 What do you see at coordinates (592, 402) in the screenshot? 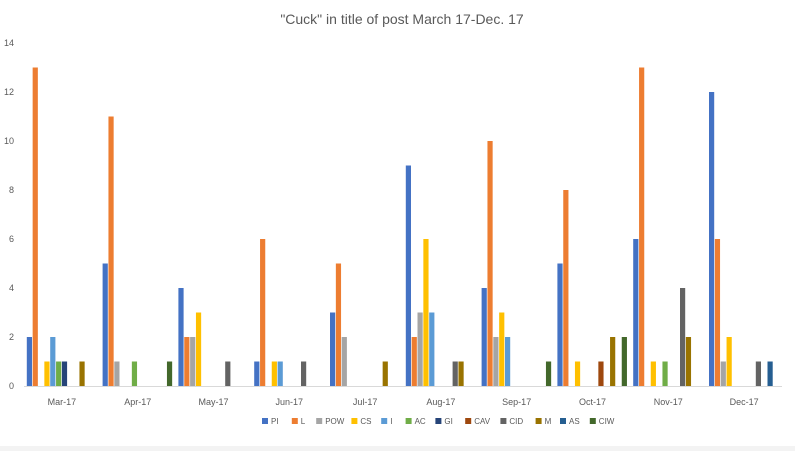
I see `x-tick-label: Oct-17` at bounding box center [592, 402].